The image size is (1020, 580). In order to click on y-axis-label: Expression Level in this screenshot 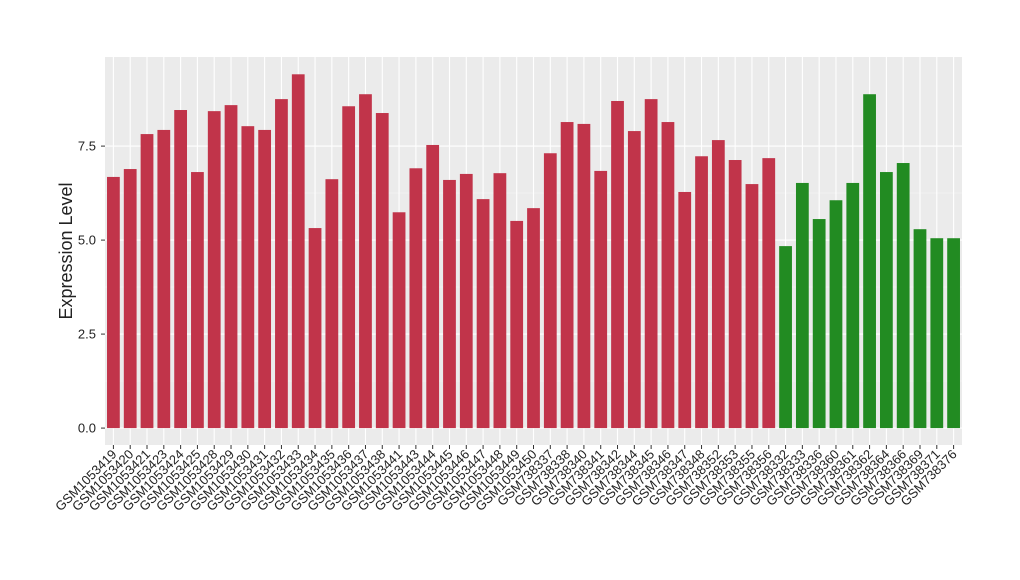, I will do `click(66, 250)`.